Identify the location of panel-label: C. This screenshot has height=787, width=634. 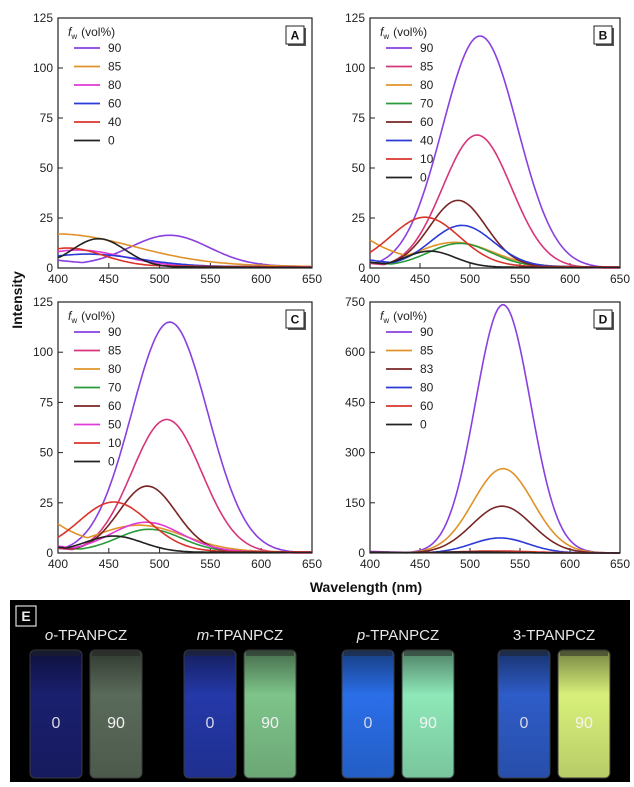
(295, 320).